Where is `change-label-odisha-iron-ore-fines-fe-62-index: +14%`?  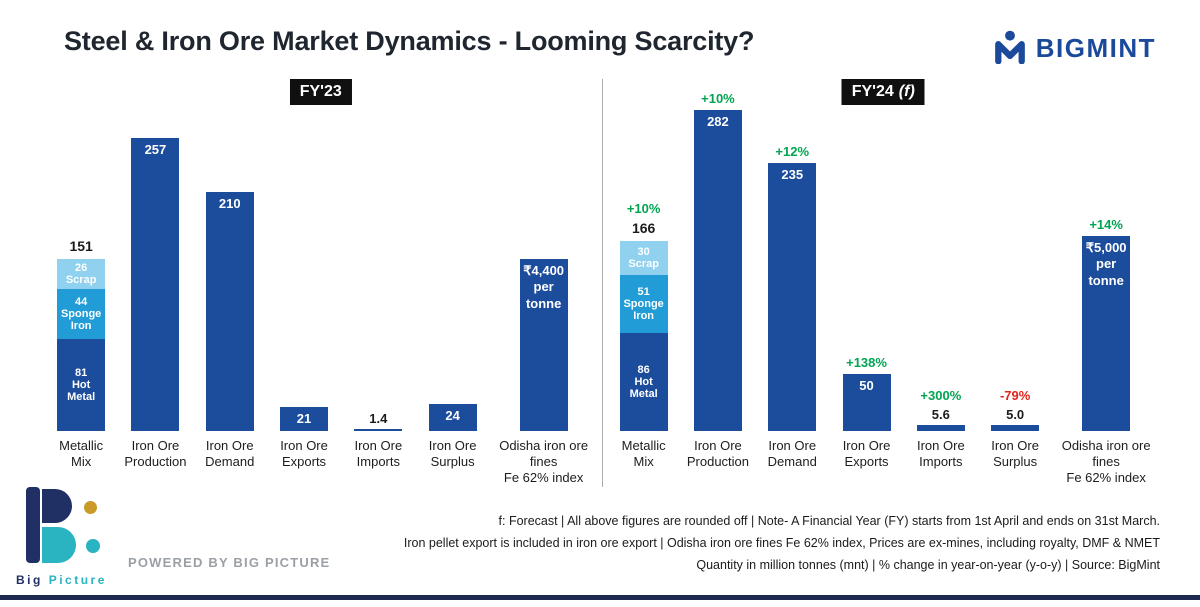
change-label-odisha-iron-ore-fines-fe-62-index: +14% is located at coordinates (1106, 224).